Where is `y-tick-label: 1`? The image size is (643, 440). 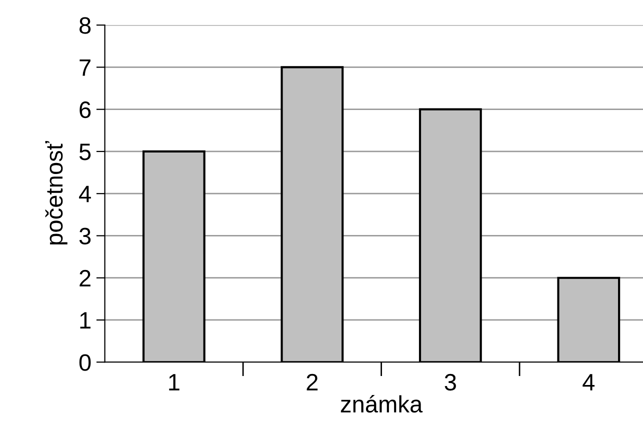 y-tick-label: 1 is located at coordinates (85, 320).